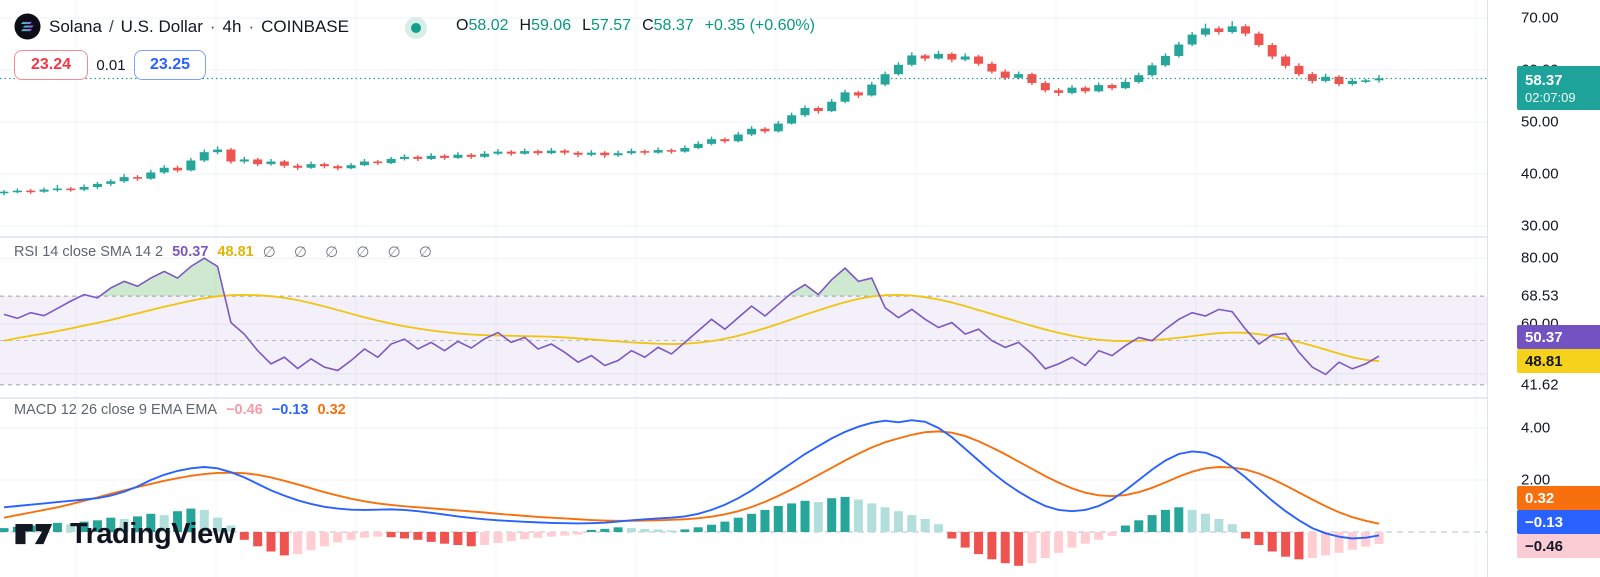  What do you see at coordinates (235, 252) in the screenshot?
I see `rsi-sma-value: 48.81` at bounding box center [235, 252].